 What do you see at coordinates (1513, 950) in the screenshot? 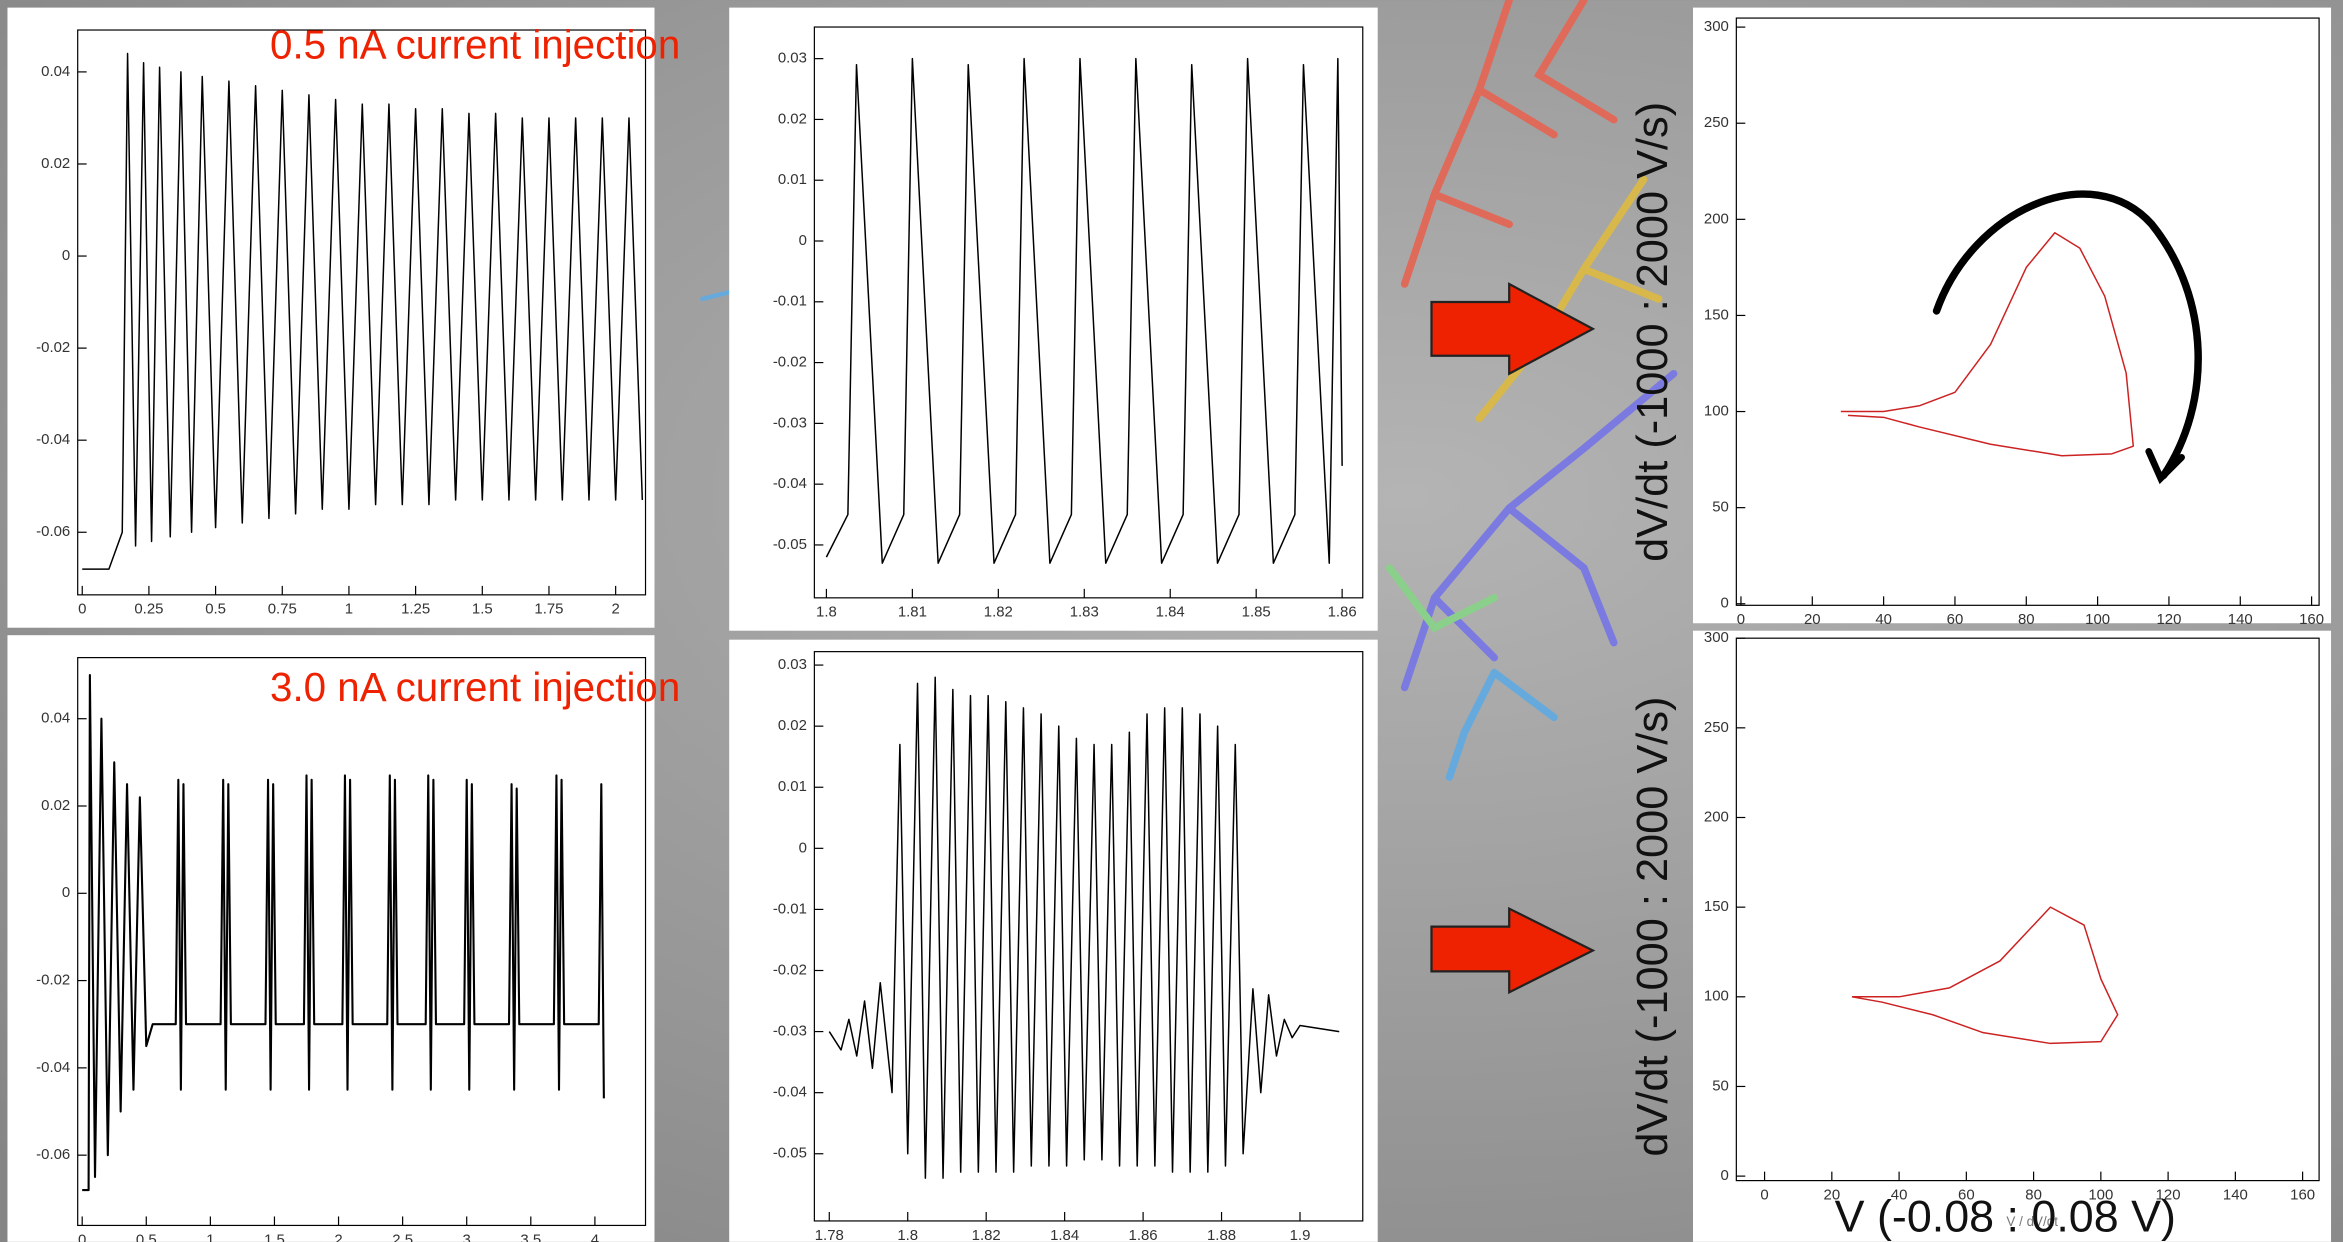
I see `arrow-right` at bounding box center [1513, 950].